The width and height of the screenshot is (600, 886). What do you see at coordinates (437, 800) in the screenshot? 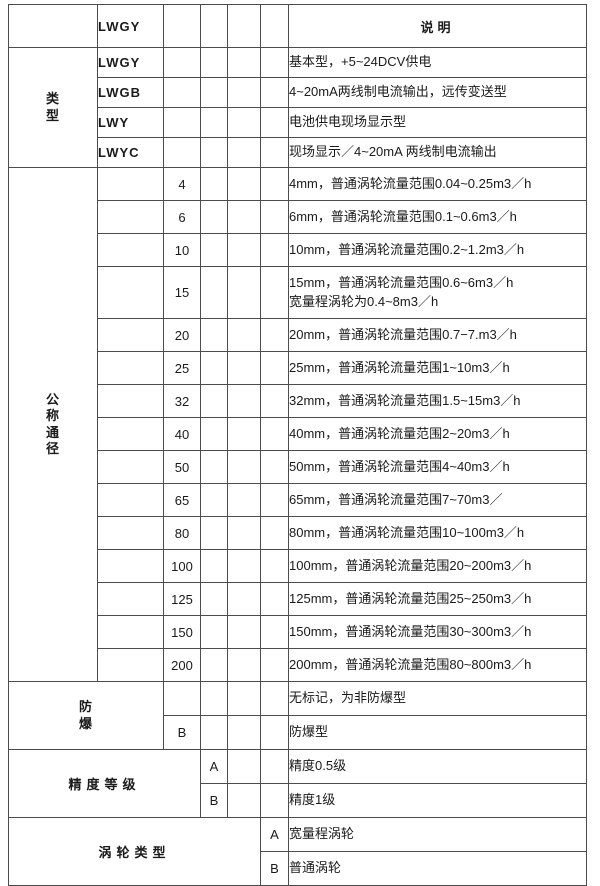
I see `description-cell: 精度1级` at bounding box center [437, 800].